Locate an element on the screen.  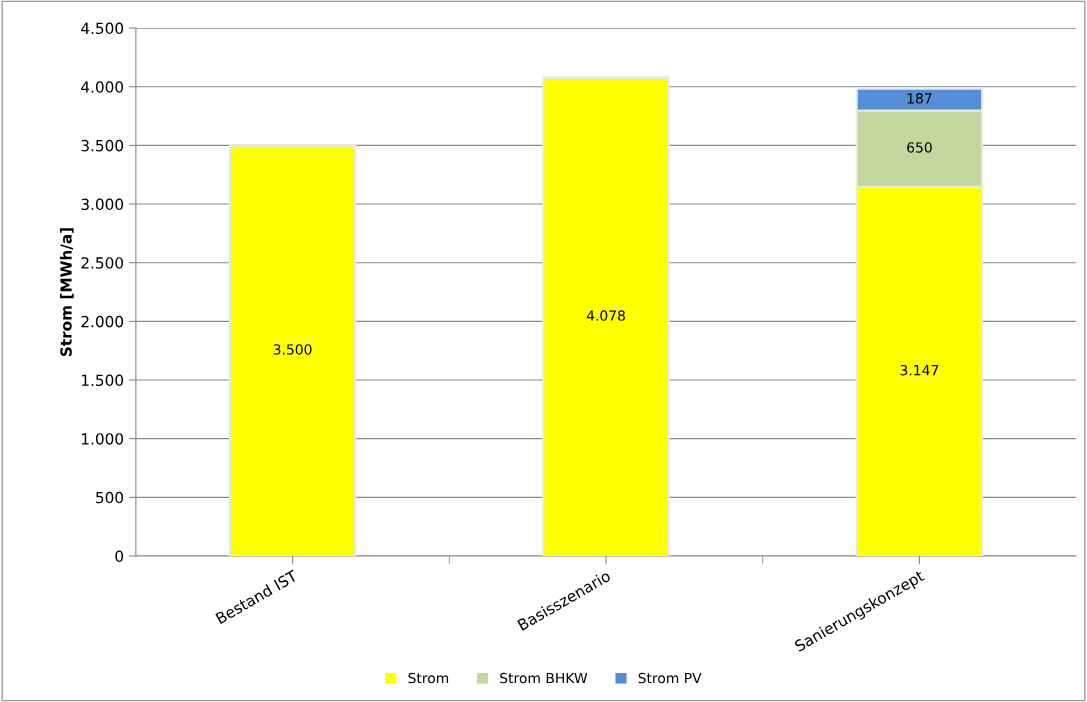
y-tick-label: 4.000 is located at coordinates (102, 87).